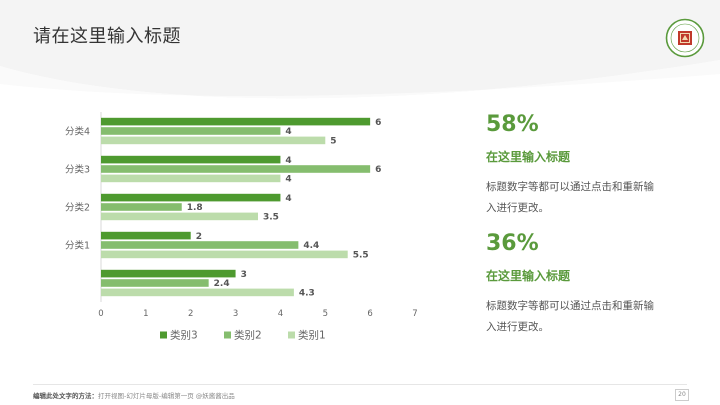 This screenshot has height=405, width=720. I want to click on data-label: 4.3, so click(307, 294).